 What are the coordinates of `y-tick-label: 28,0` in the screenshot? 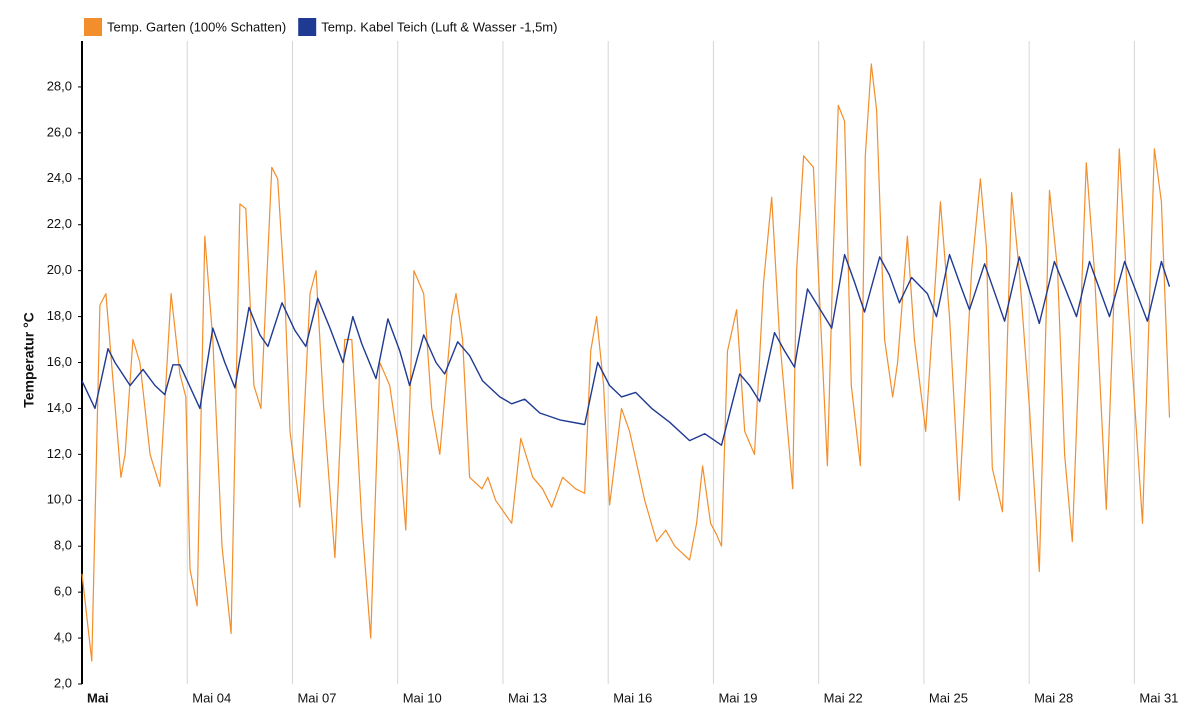 It's located at (59, 85).